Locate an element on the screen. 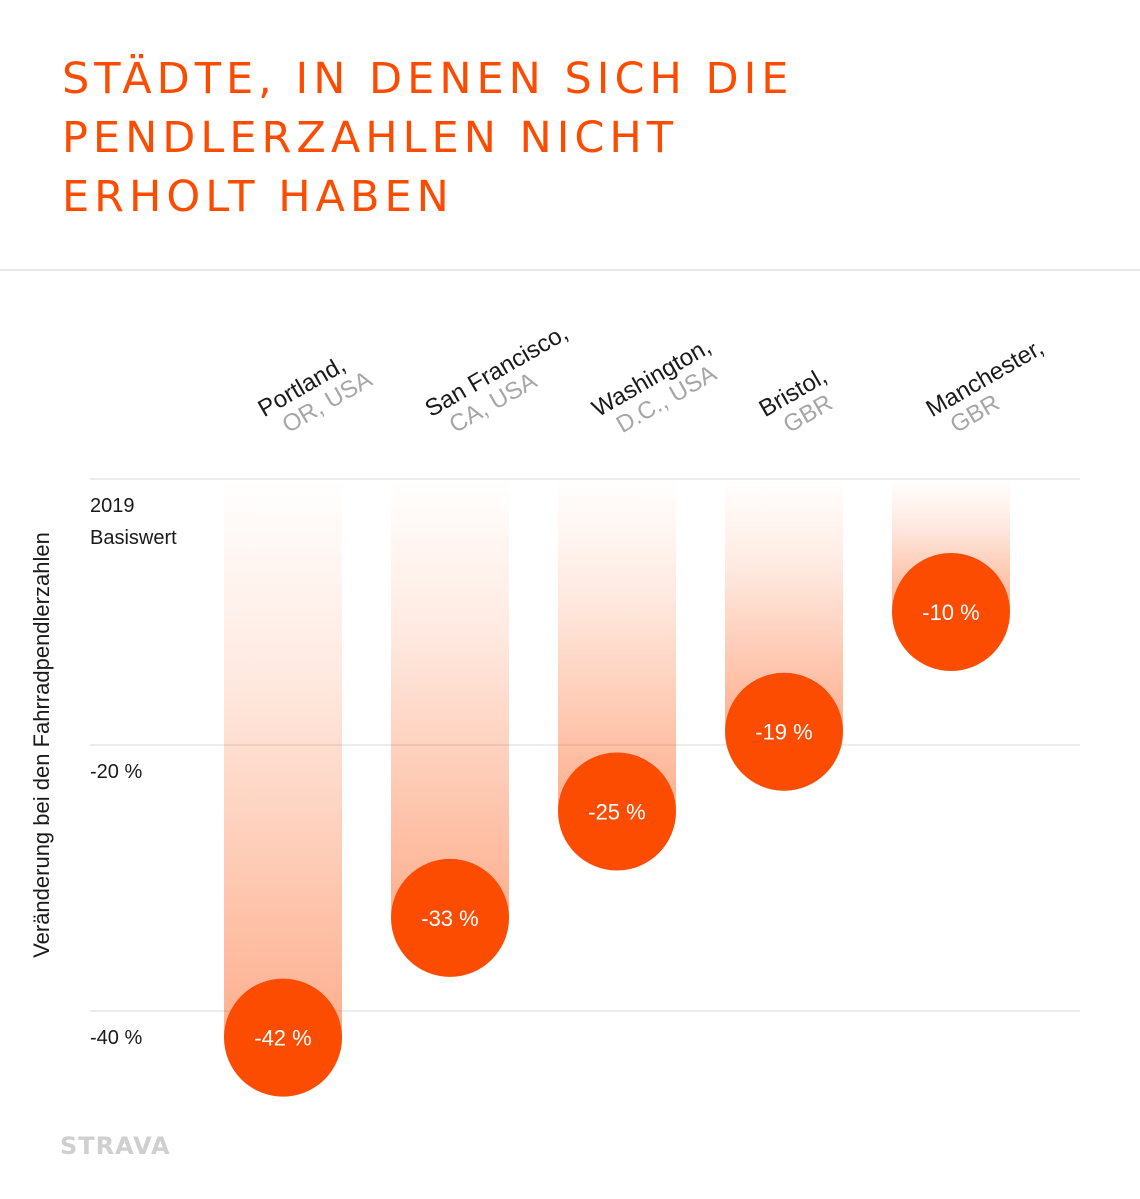 Image resolution: width=1140 pixels, height=1199 pixels. y-tick-label-line: -20 % is located at coordinates (116, 772).